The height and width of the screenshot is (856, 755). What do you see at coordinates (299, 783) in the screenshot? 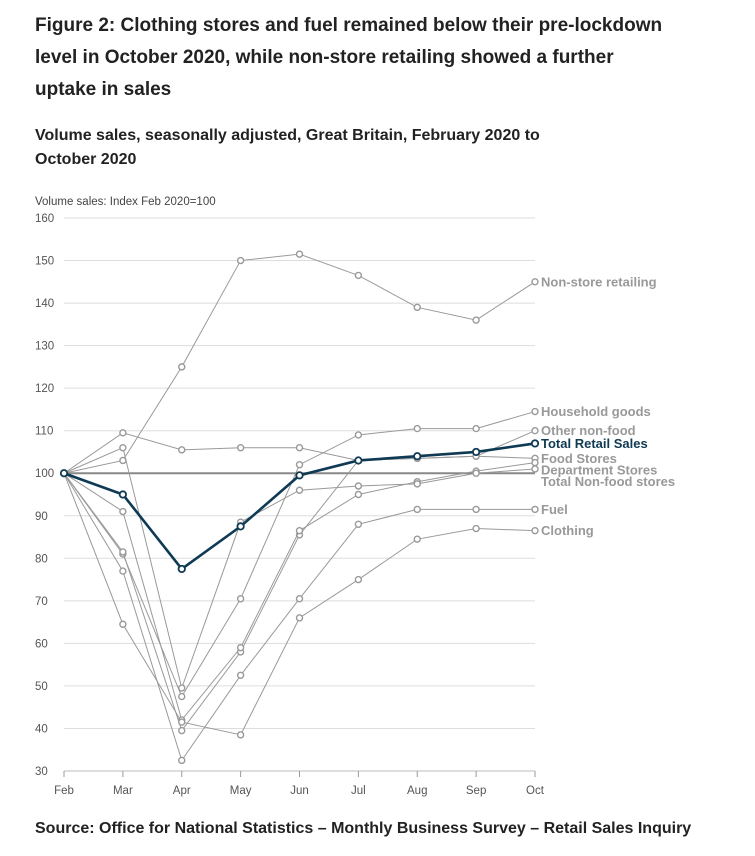
I see `x-ticks: Feb Mar Apr May Jun Jul Aug Sep Oct` at bounding box center [299, 783].